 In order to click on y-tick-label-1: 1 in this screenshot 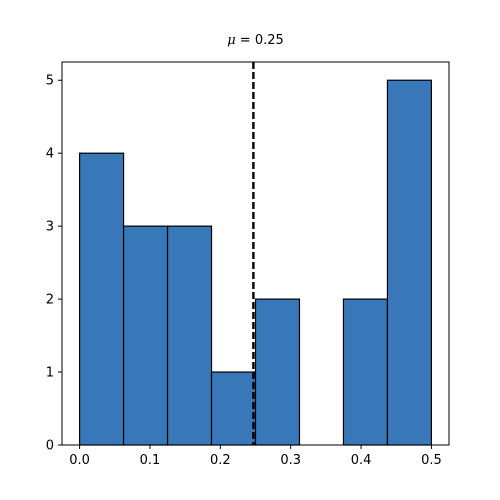, I will do `click(50, 373)`.